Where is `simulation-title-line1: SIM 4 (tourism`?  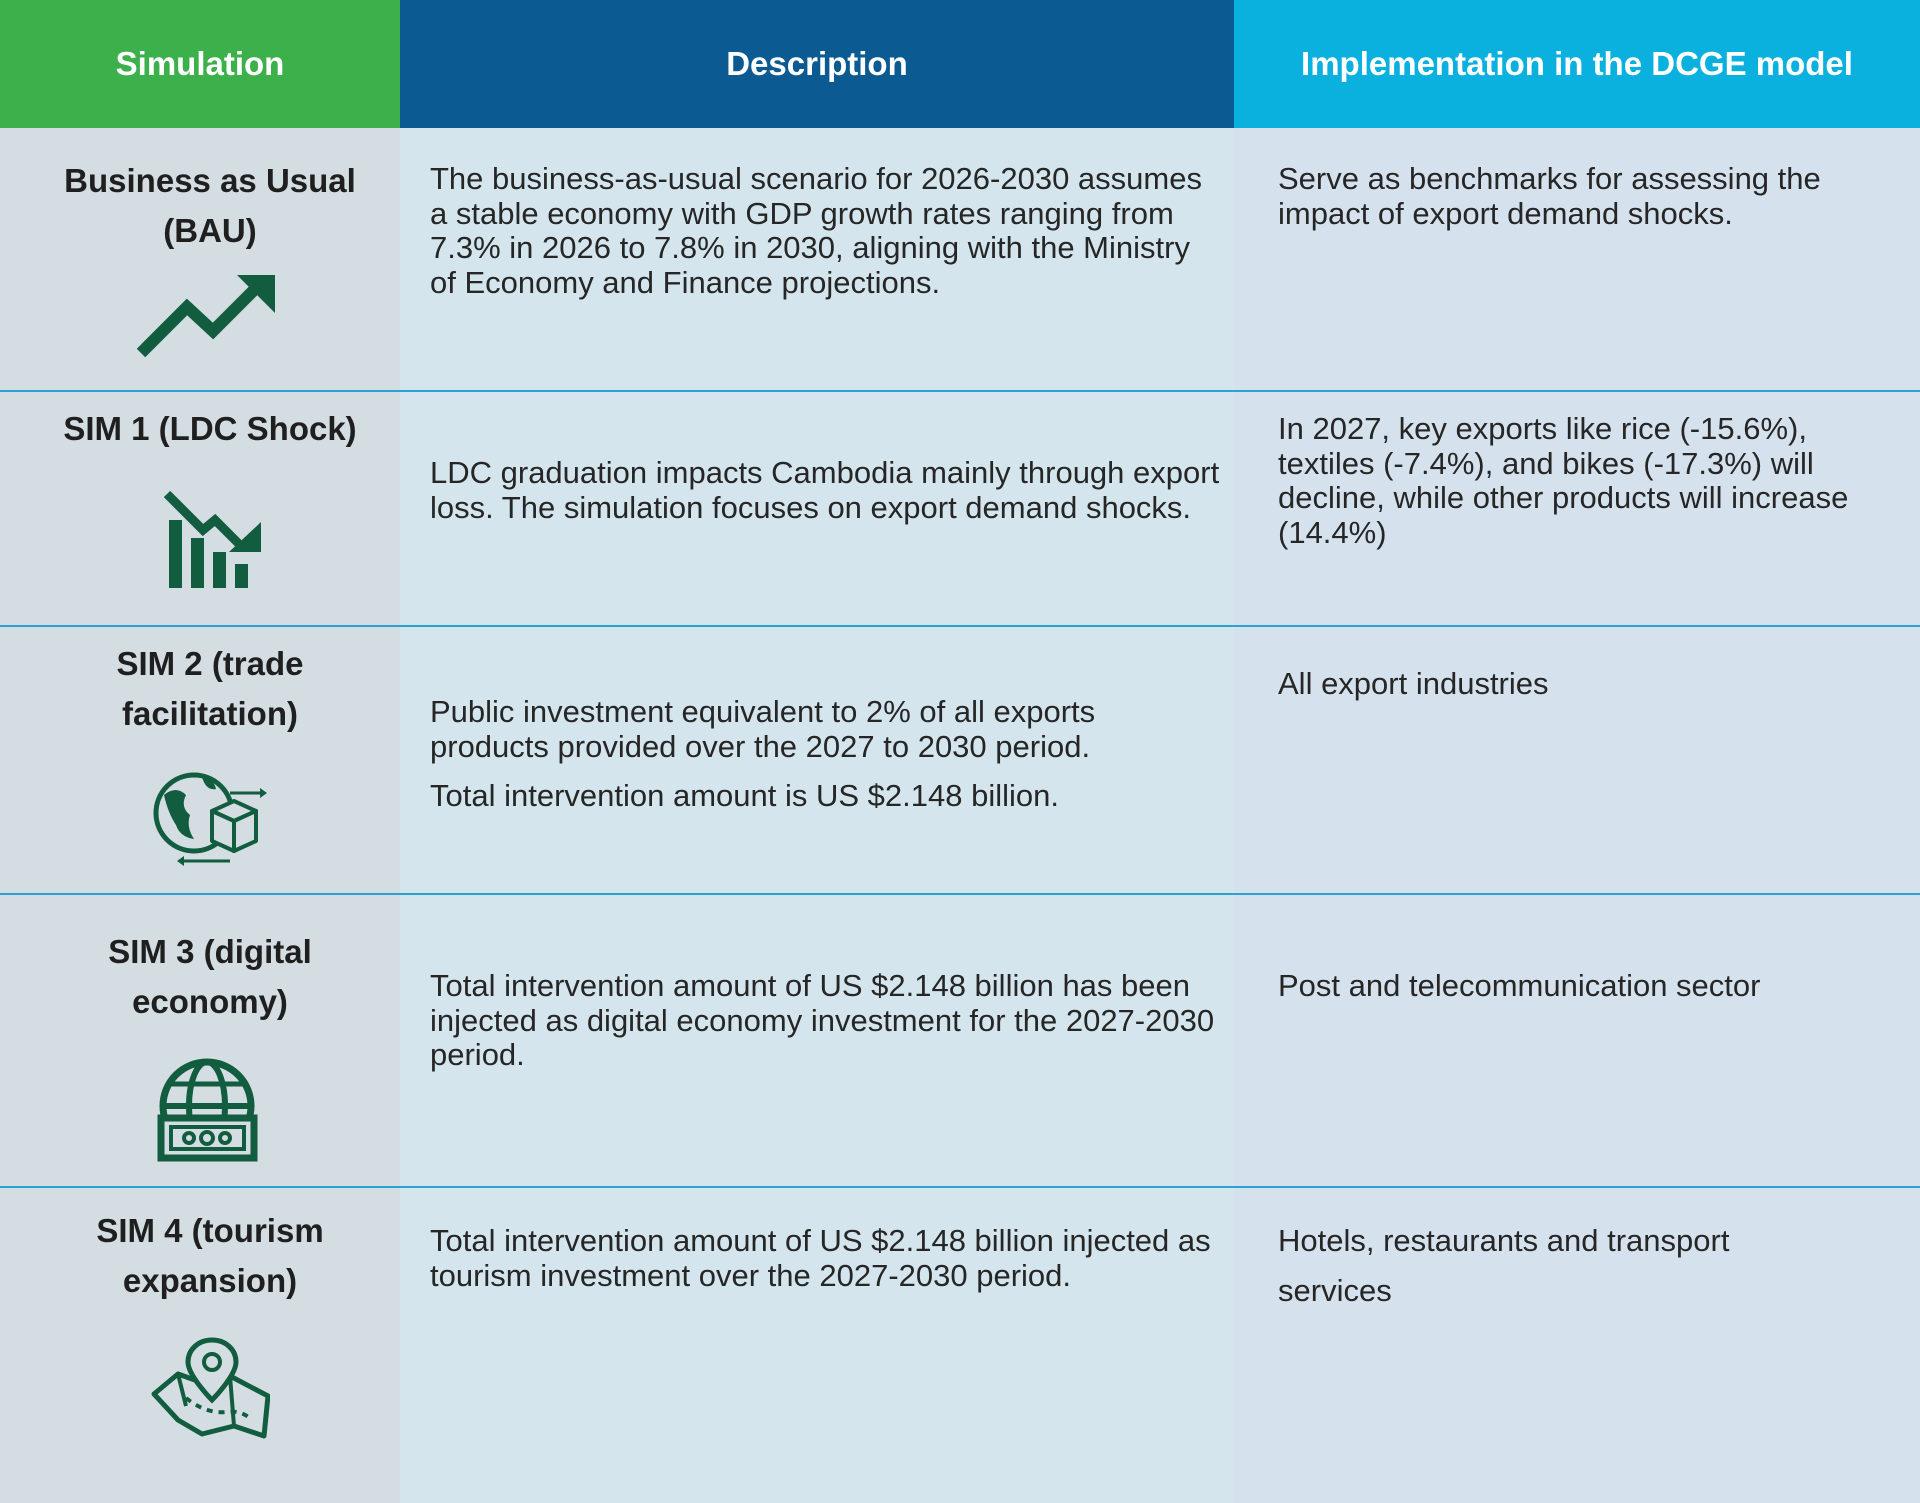 simulation-title-line1: SIM 4 (tourism is located at coordinates (210, 1230).